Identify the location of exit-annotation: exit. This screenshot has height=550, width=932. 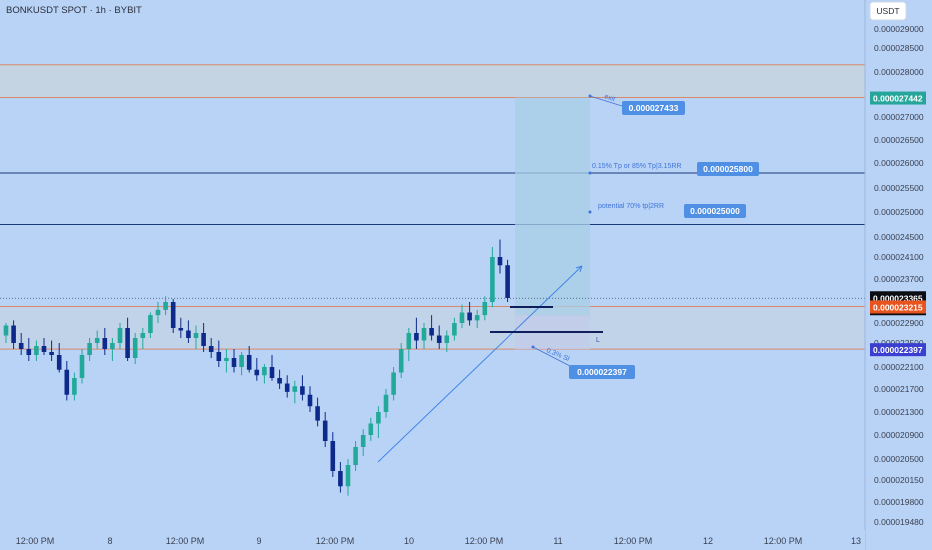
(609, 98).